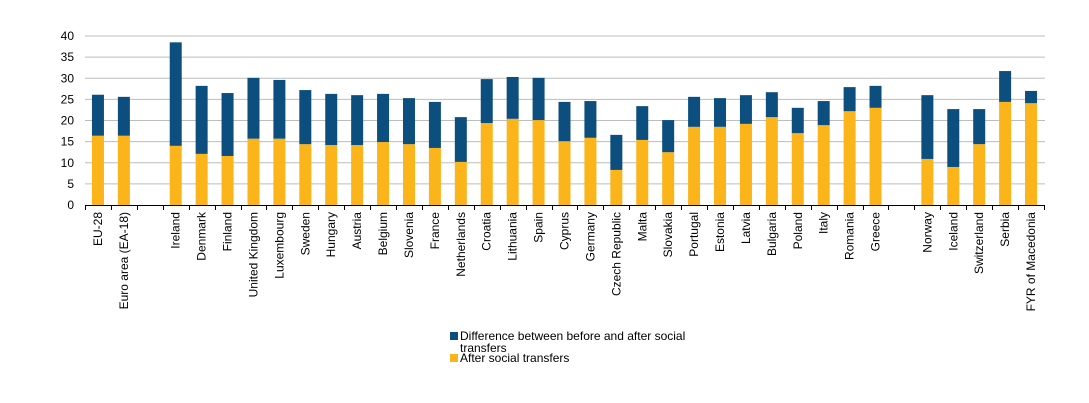  I want to click on x-category-label: Romania, so click(850, 236).